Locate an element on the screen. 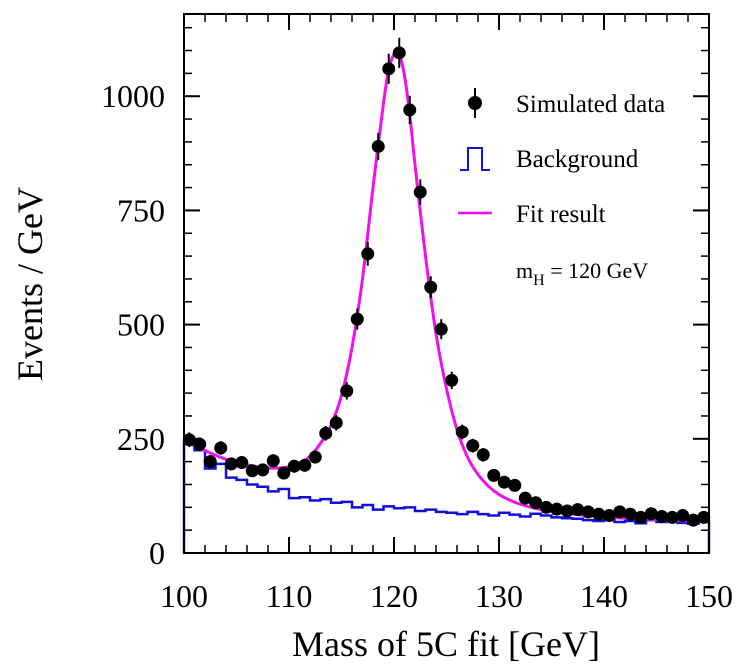  background-step-line is located at coordinates (446, 497).